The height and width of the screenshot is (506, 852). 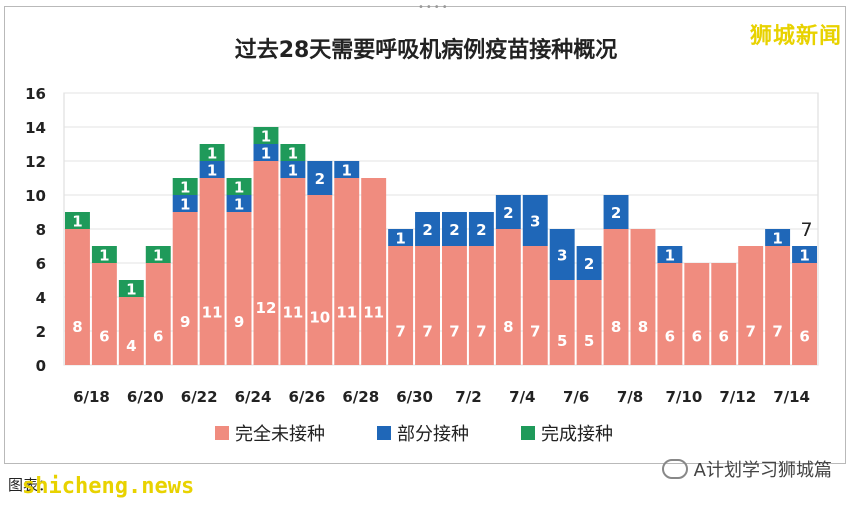 I want to click on chart-title: 过去28天需要呼吸机病例疫苗接种概况, so click(x=426, y=50).